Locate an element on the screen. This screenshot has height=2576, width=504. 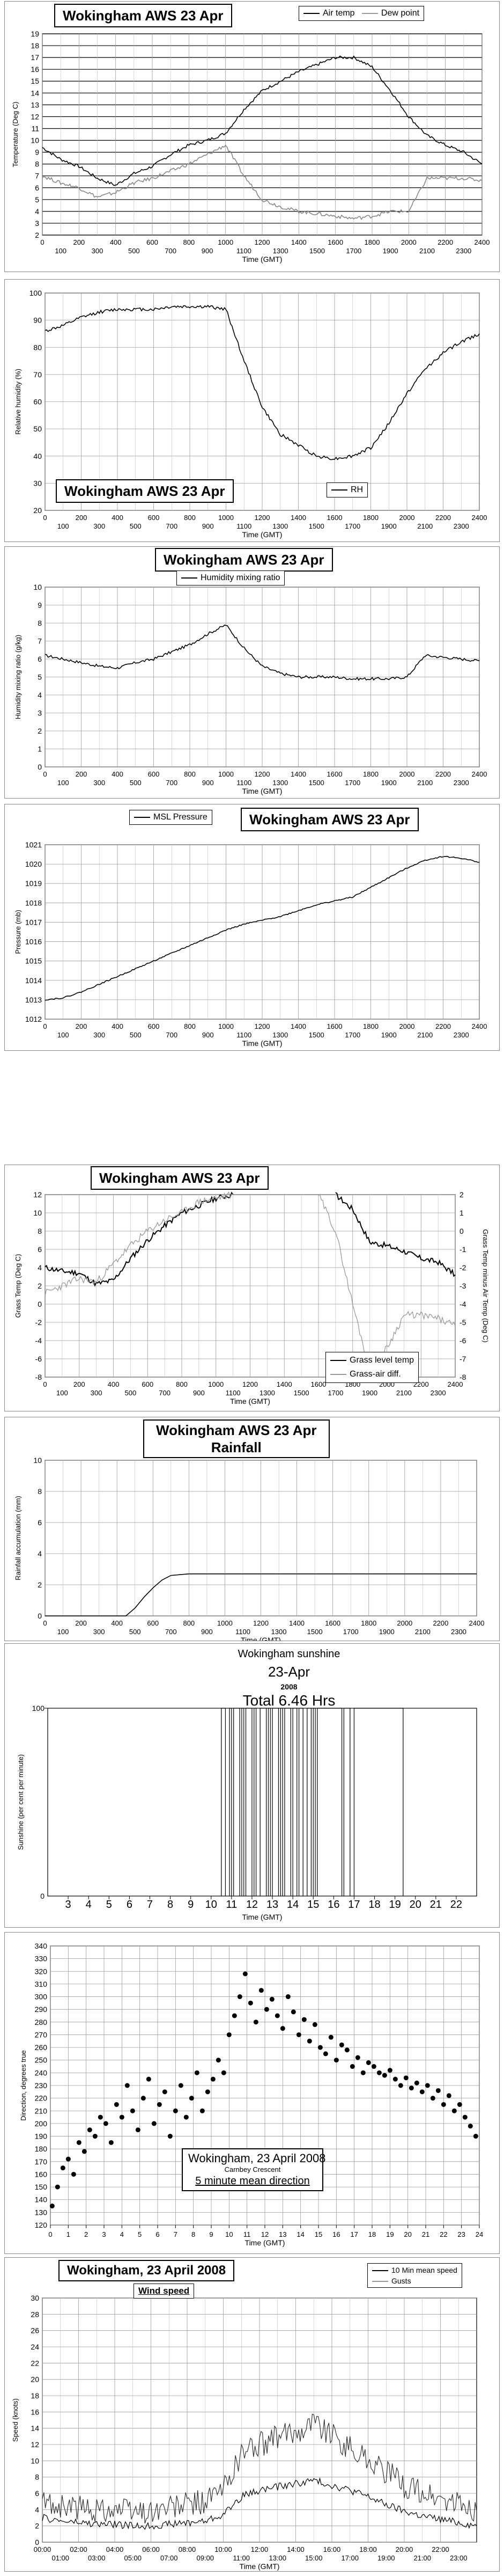
y-tick-label: 1015 is located at coordinates (33, 961).